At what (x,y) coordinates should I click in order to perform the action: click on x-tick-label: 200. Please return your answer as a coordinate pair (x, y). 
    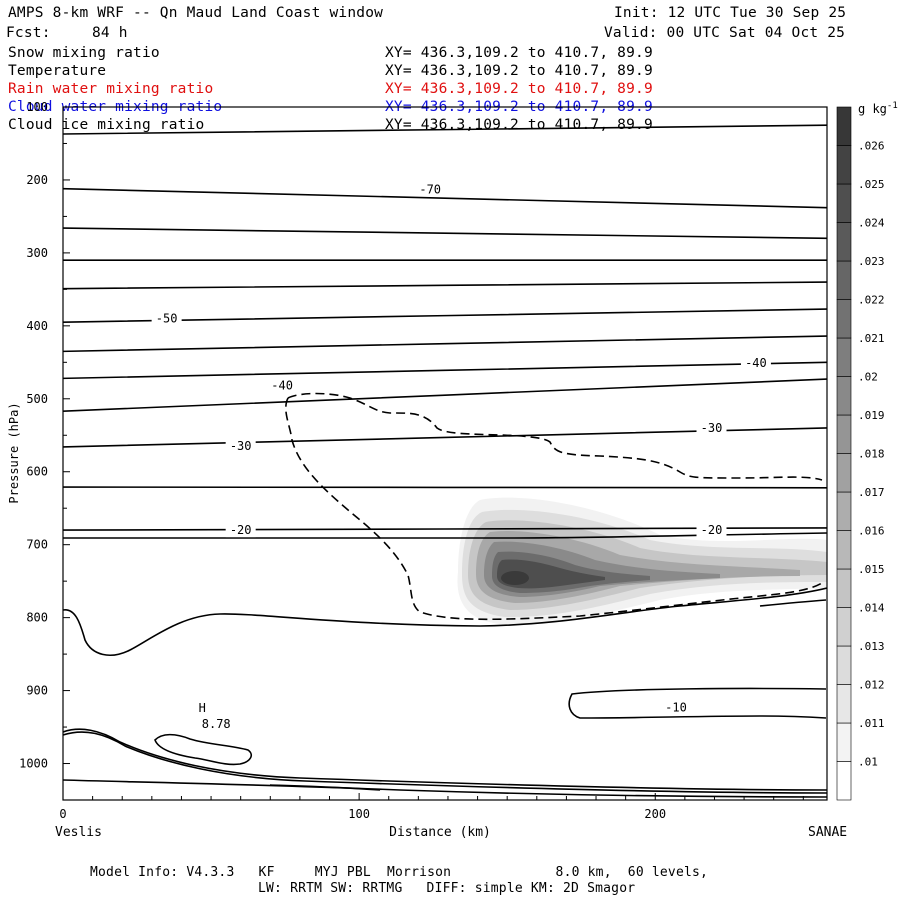
    Looking at the image, I should click on (655, 814).